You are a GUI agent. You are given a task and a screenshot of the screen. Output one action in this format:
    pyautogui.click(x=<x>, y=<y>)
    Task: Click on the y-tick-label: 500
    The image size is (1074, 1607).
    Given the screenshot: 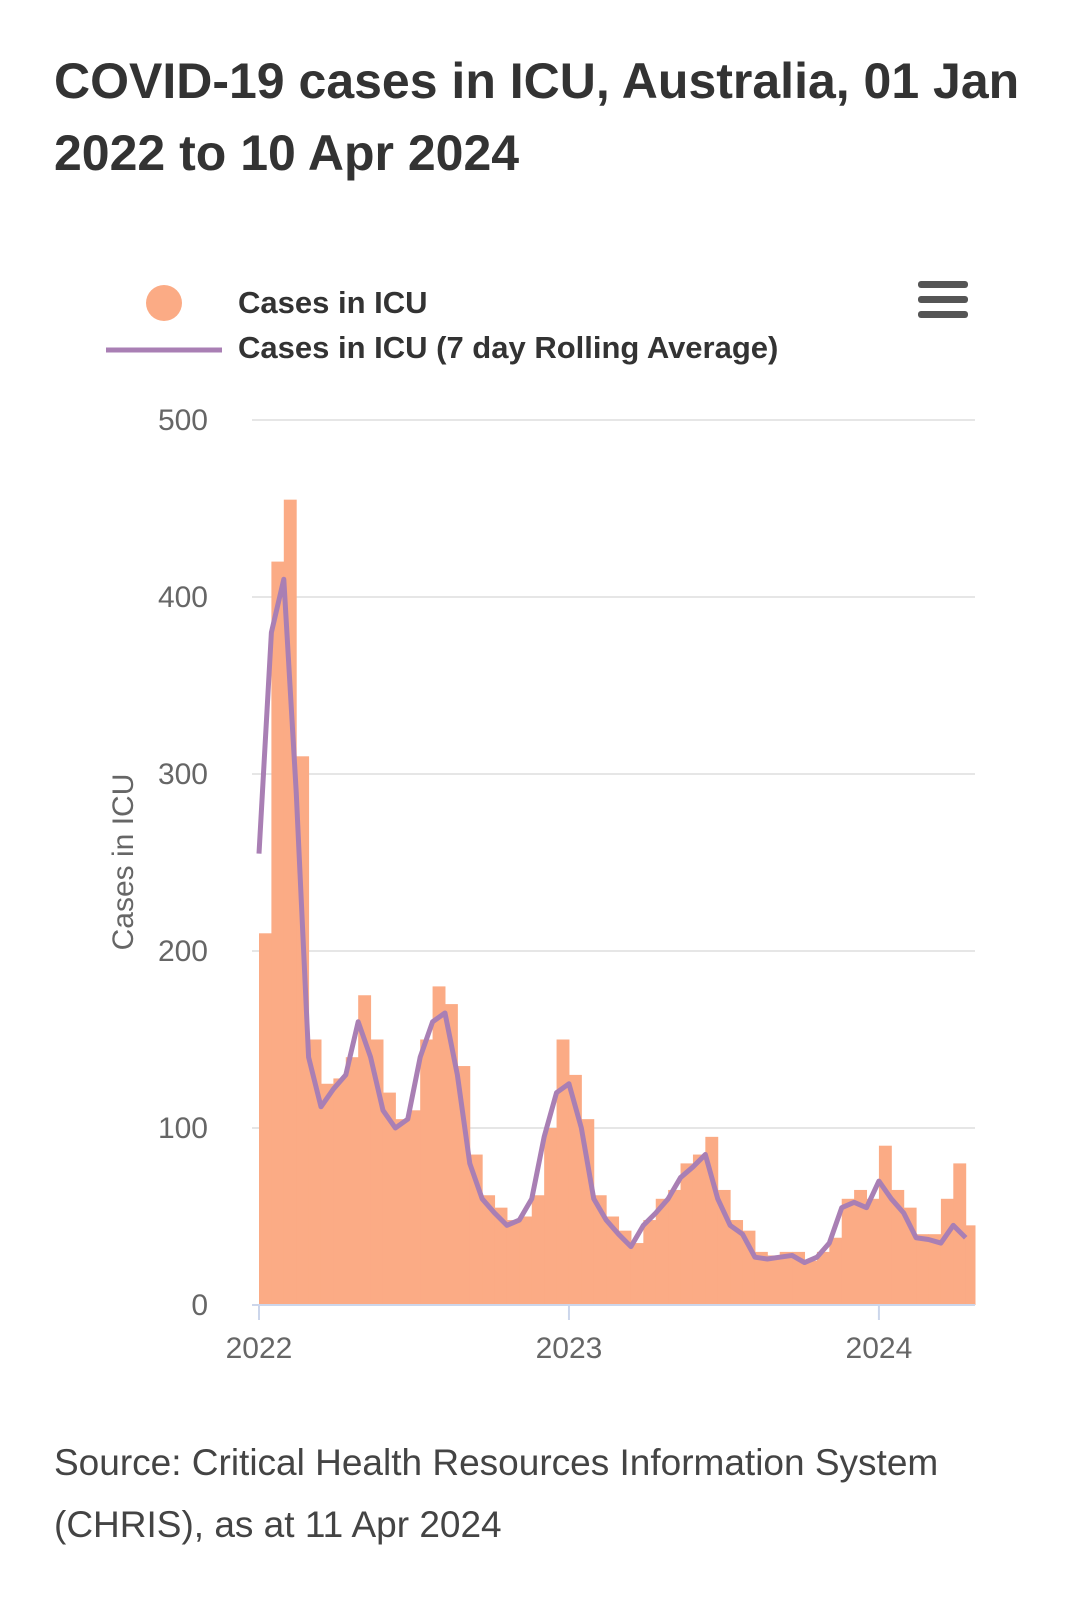 What is the action you would take?
    pyautogui.click(x=183, y=420)
    